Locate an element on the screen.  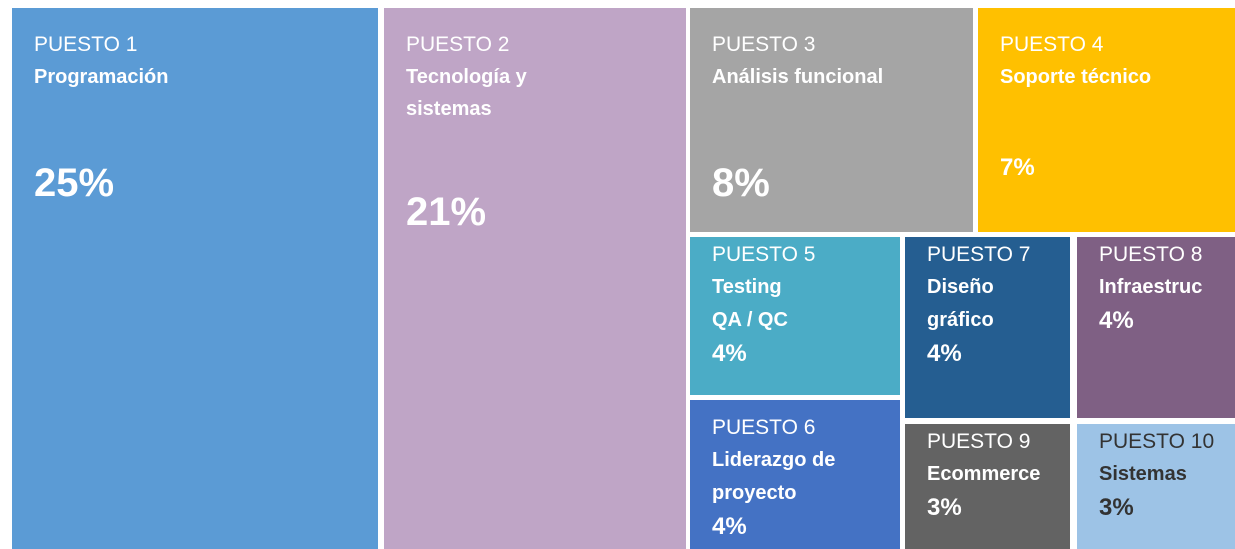
tile: PUESTO 9 Ecommerce 3% is located at coordinates (987, 486).